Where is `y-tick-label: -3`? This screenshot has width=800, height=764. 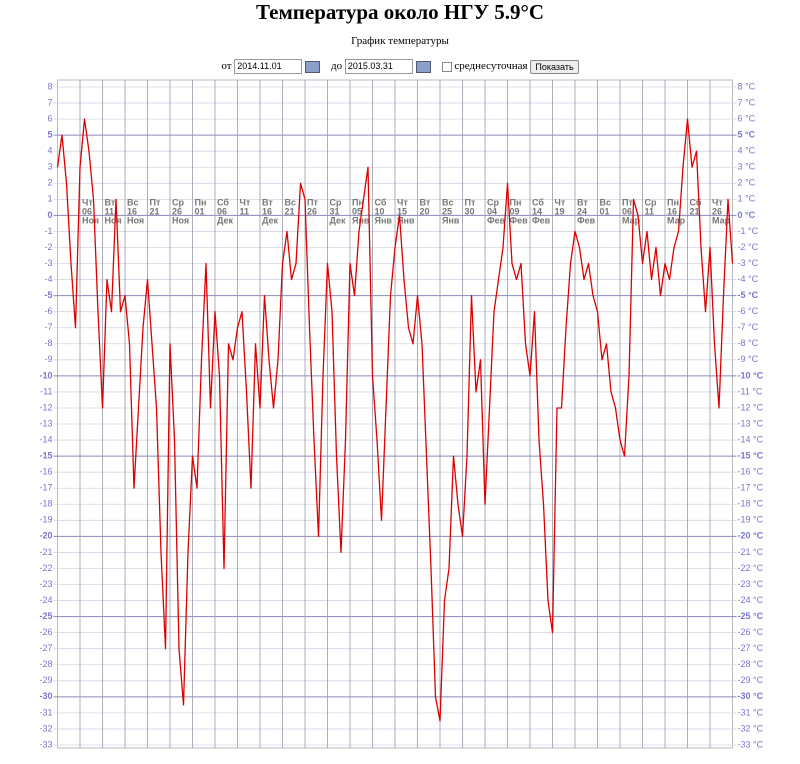 y-tick-label: -3 is located at coordinates (48, 263).